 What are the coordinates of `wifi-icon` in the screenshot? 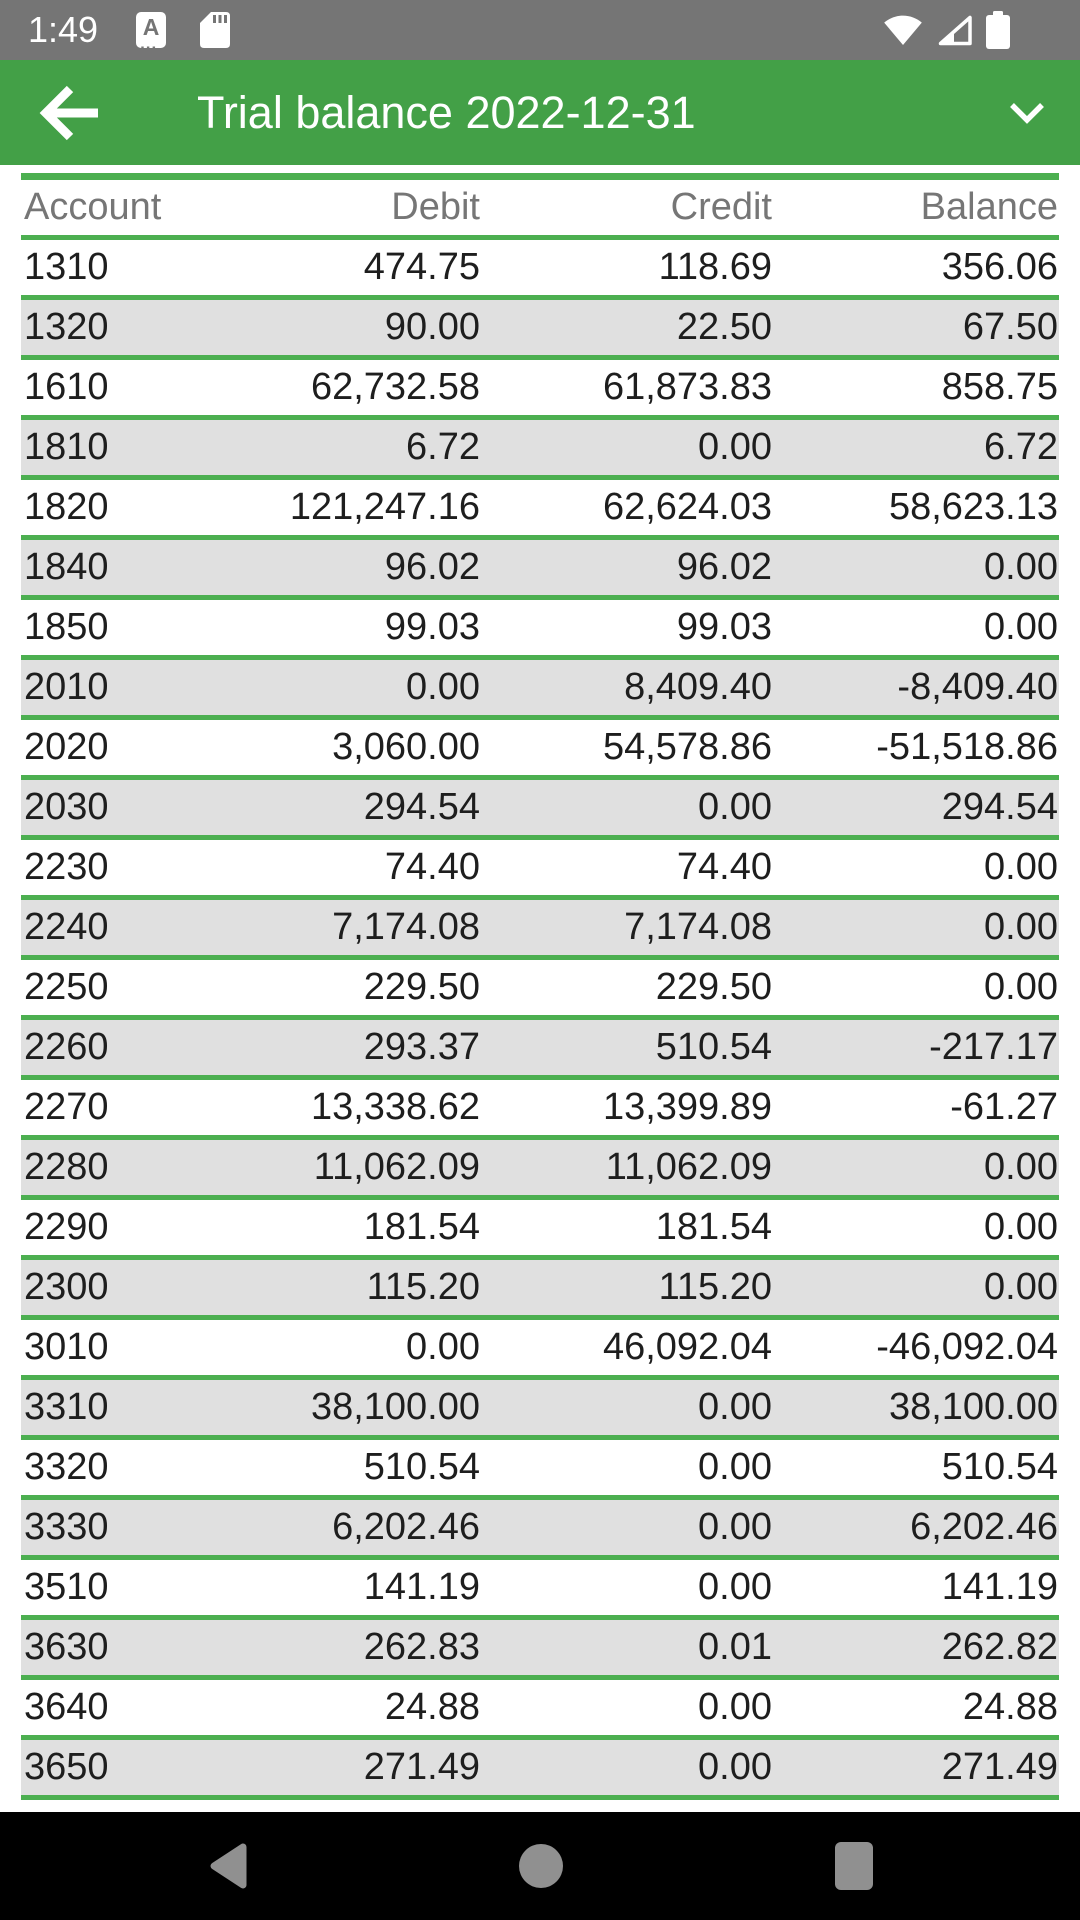 It's located at (903, 30).